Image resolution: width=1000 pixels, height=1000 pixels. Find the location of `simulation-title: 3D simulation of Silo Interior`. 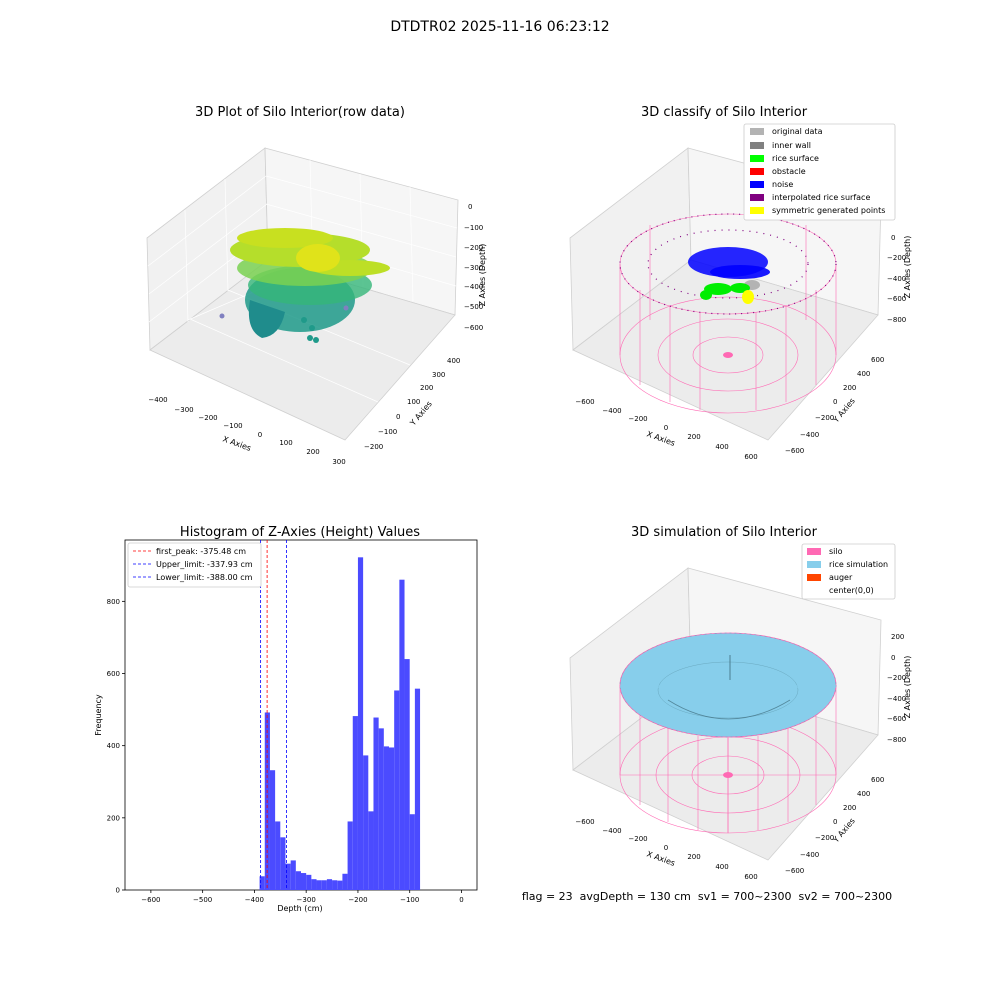

simulation-title: 3D simulation of Silo Interior is located at coordinates (724, 532).